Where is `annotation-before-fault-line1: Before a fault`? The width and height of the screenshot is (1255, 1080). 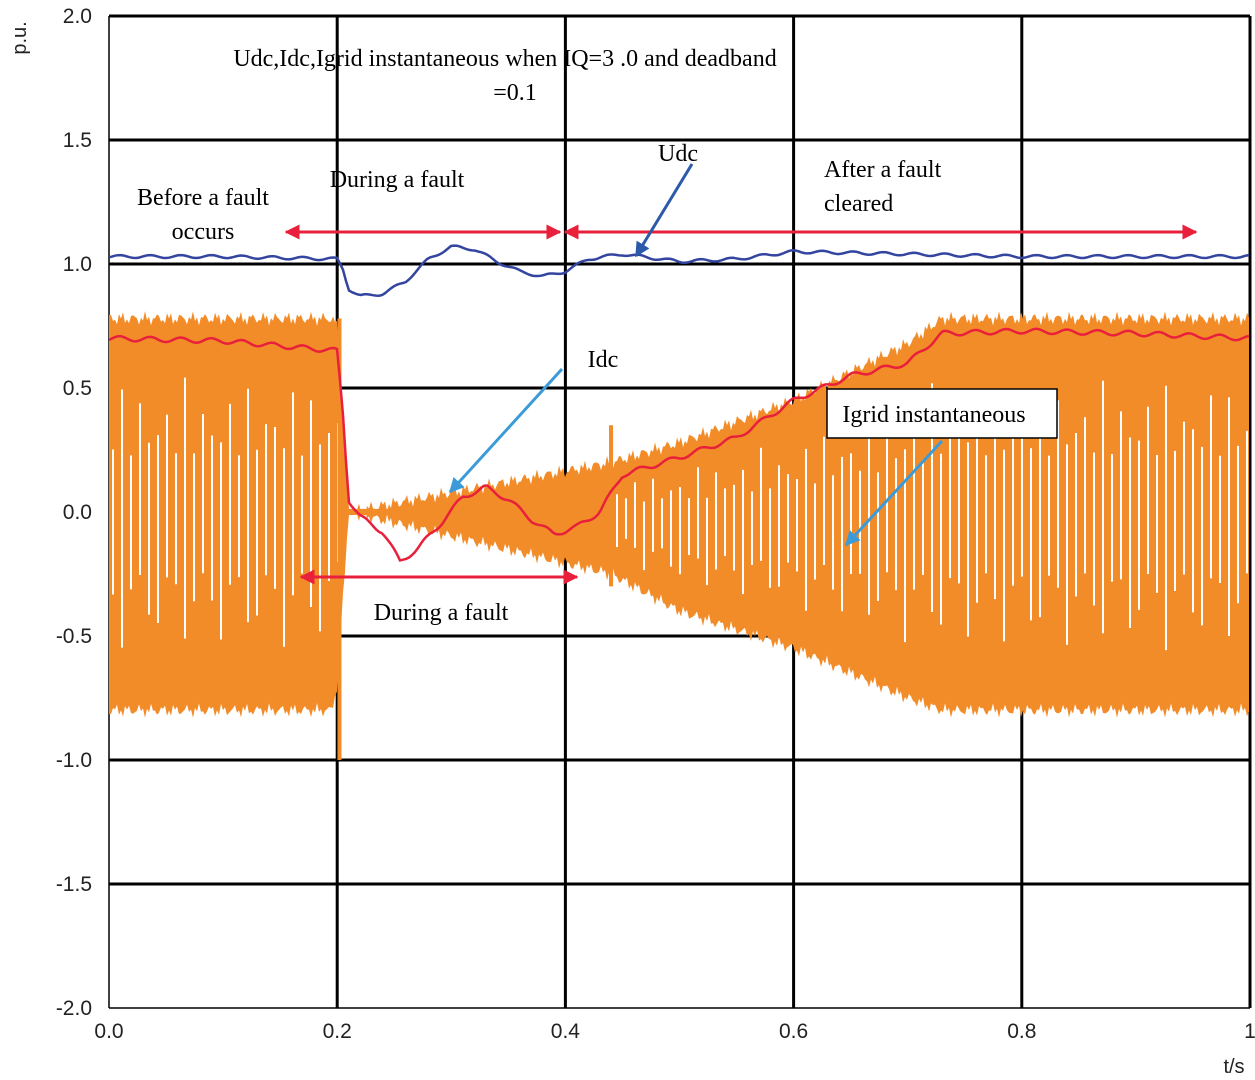 annotation-before-fault-line1: Before a fault is located at coordinates (203, 198).